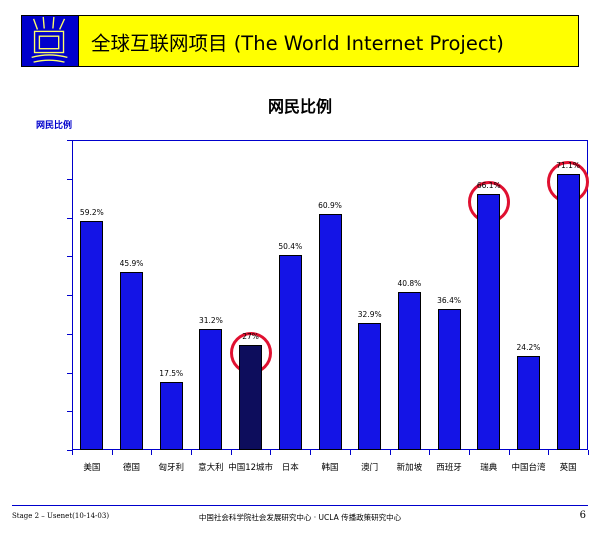 The image size is (600, 540). Describe the element at coordinates (54, 126) in the screenshot. I see `y-axis-title: 网民比例` at that location.